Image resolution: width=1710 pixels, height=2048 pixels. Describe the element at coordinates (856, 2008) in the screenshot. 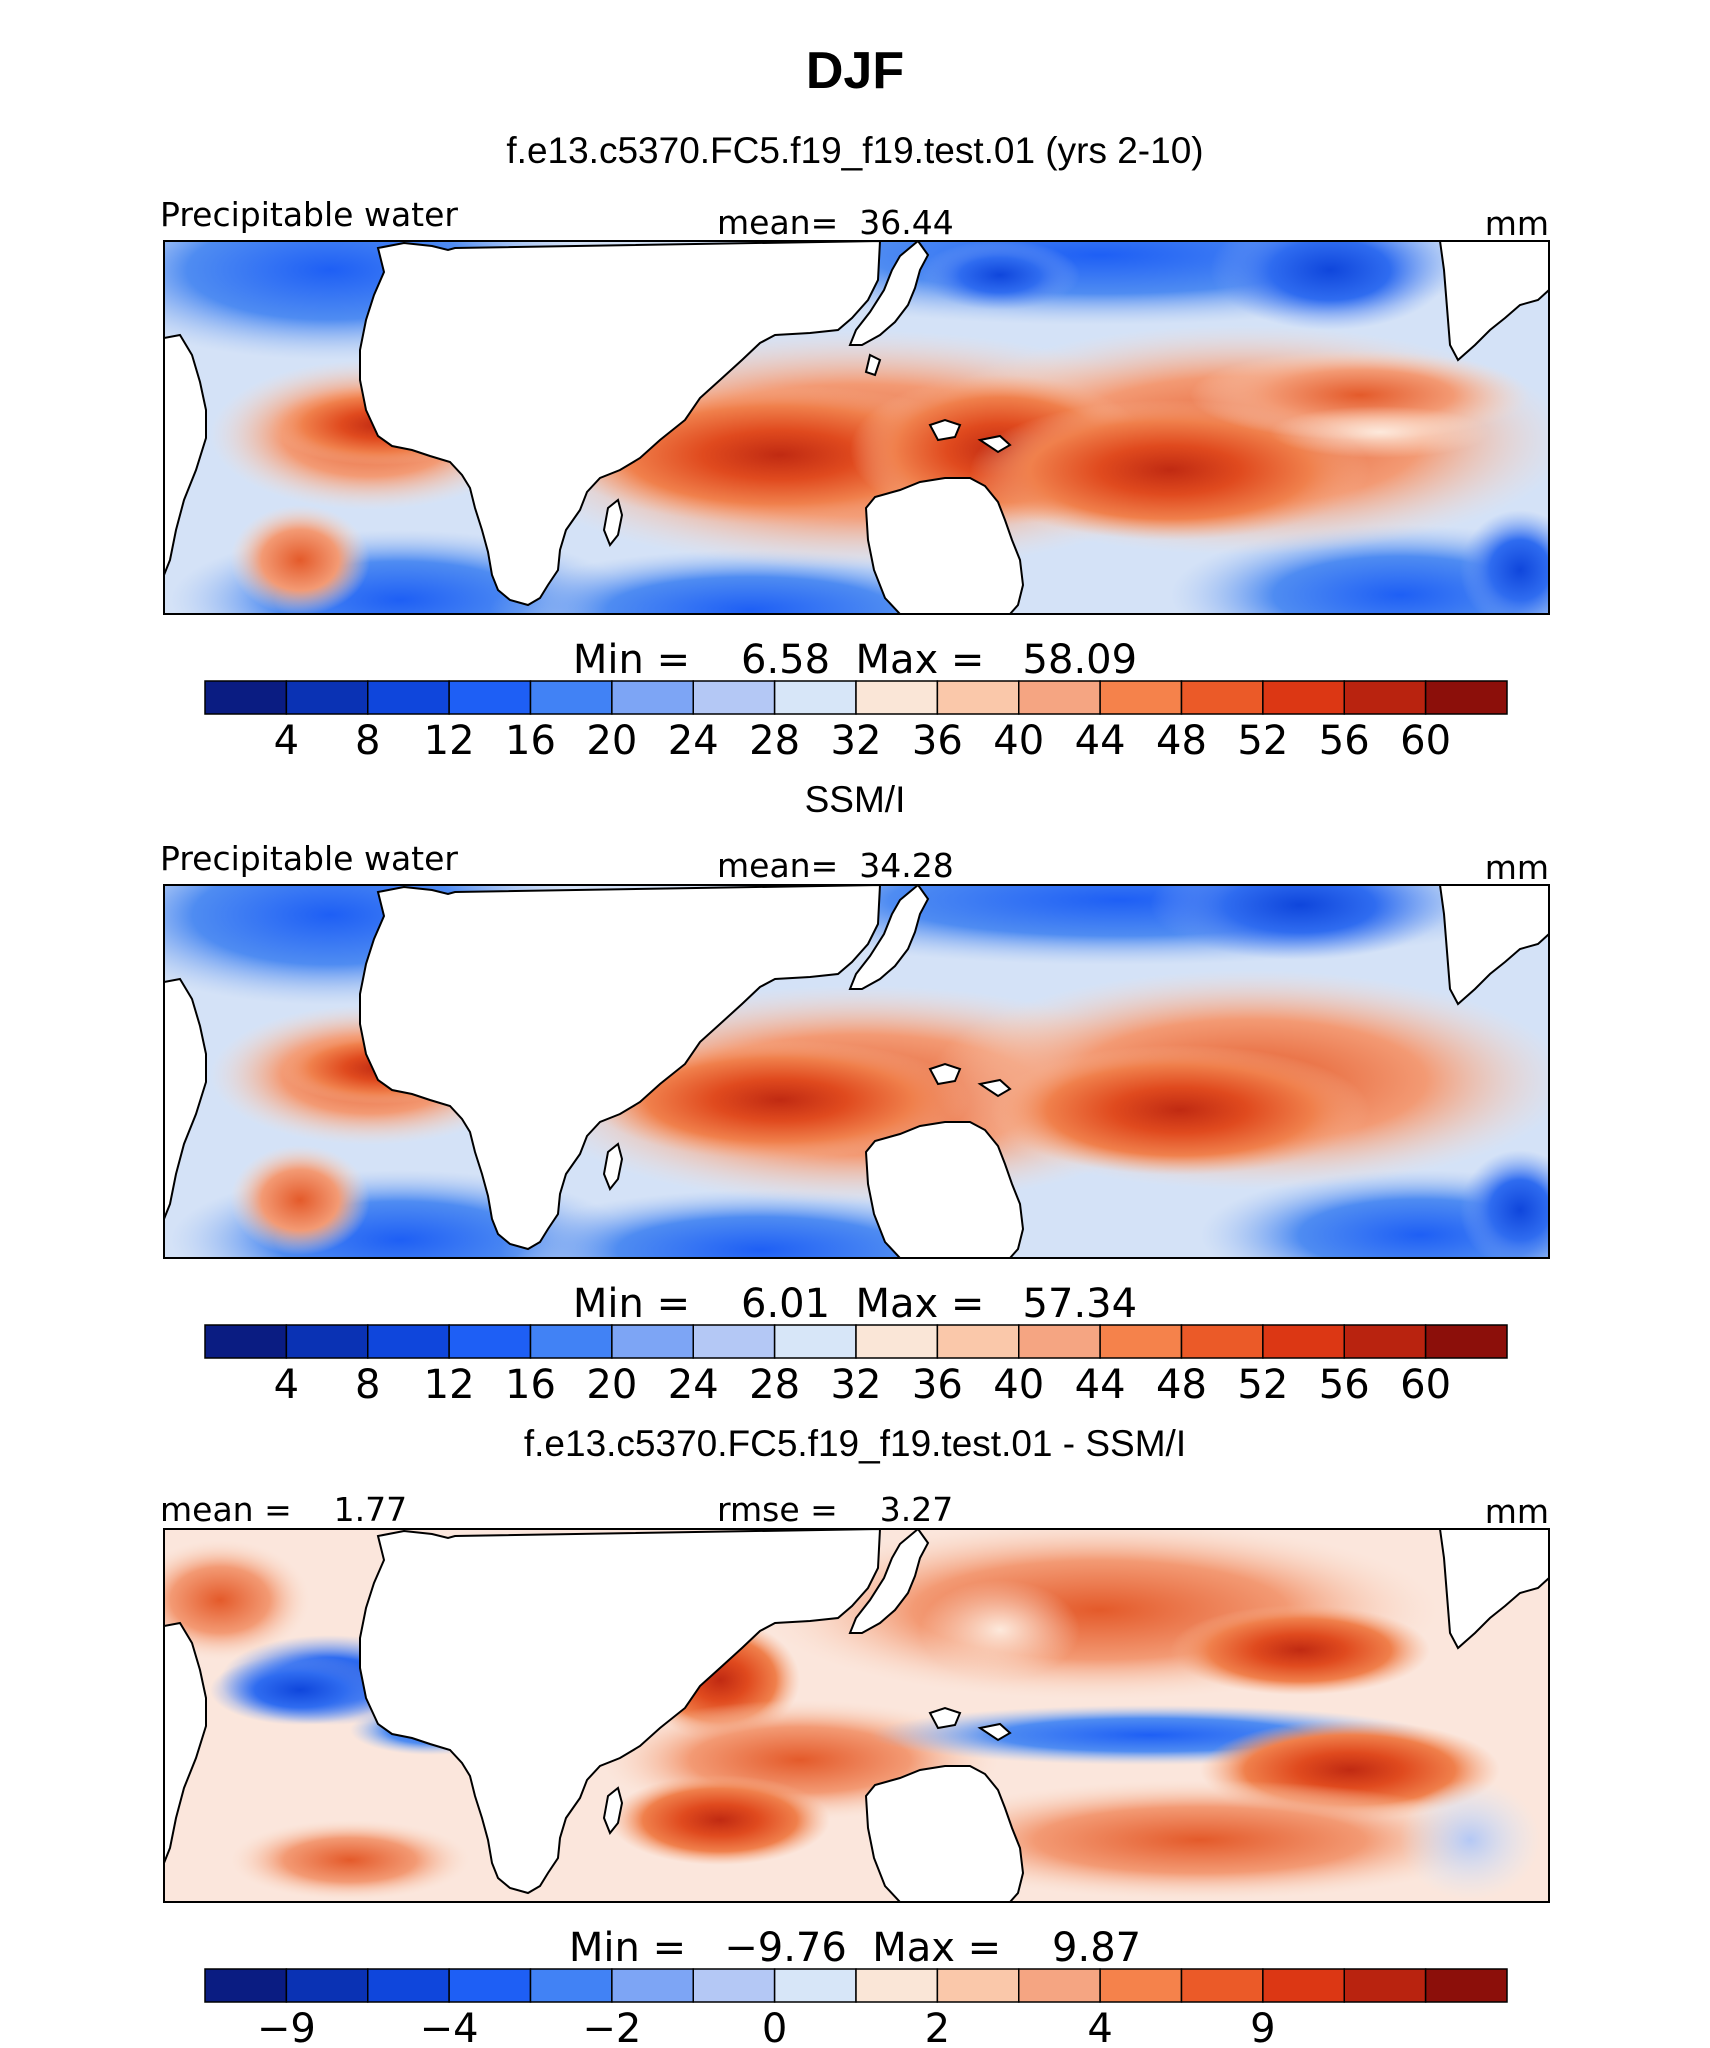

I see `colorbar: −9 −4 −2 0 2 4 9` at that location.